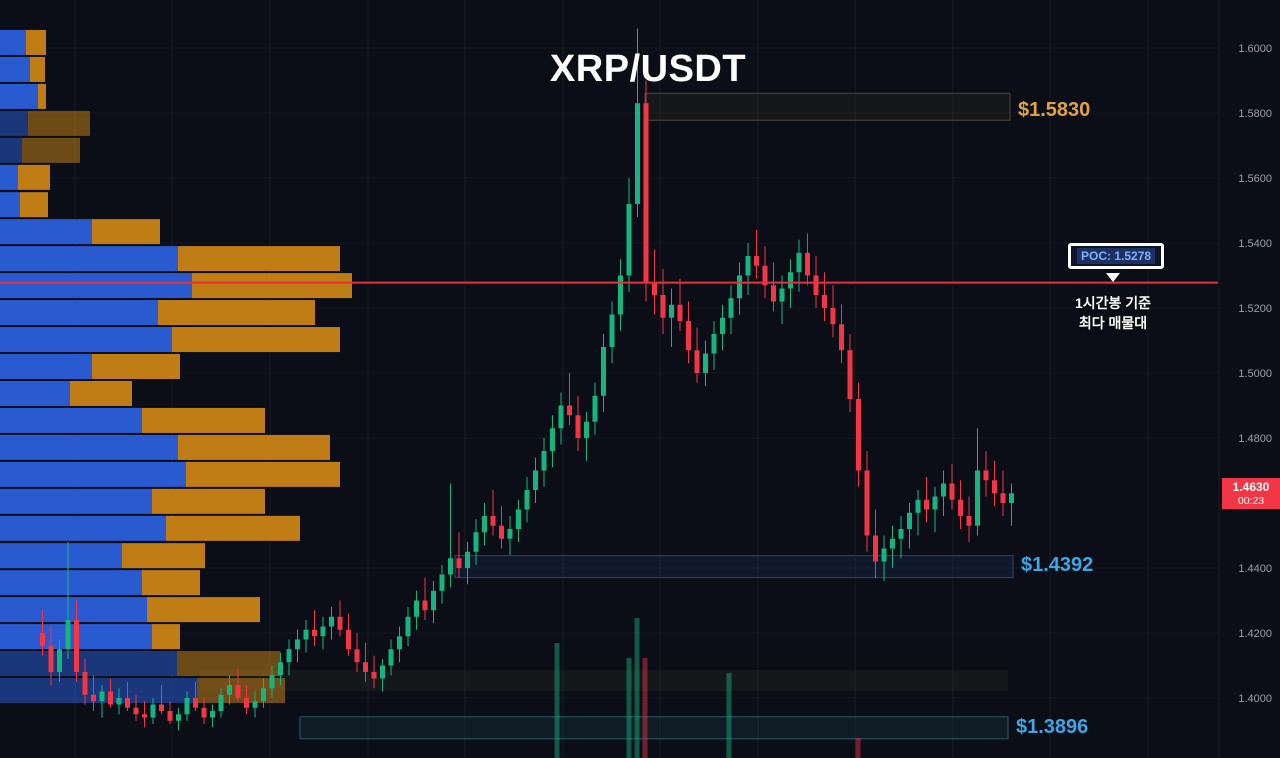 The image size is (1280, 758). What do you see at coordinates (1255, 49) in the screenshot?
I see `y-axis-label: 1.6000` at bounding box center [1255, 49].